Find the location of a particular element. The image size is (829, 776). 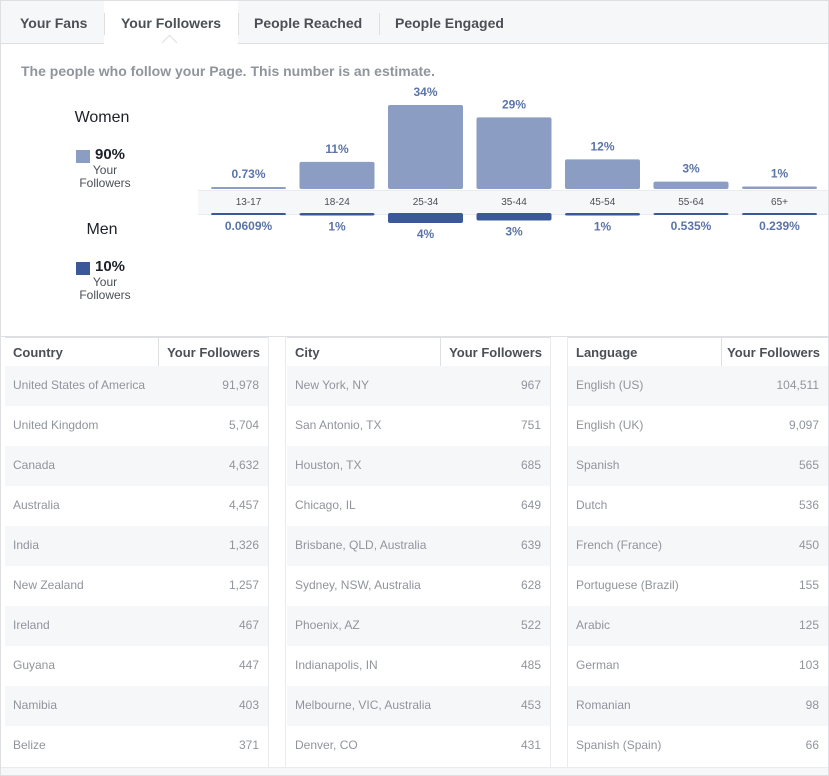

country-name: Ireland is located at coordinates (31, 625).